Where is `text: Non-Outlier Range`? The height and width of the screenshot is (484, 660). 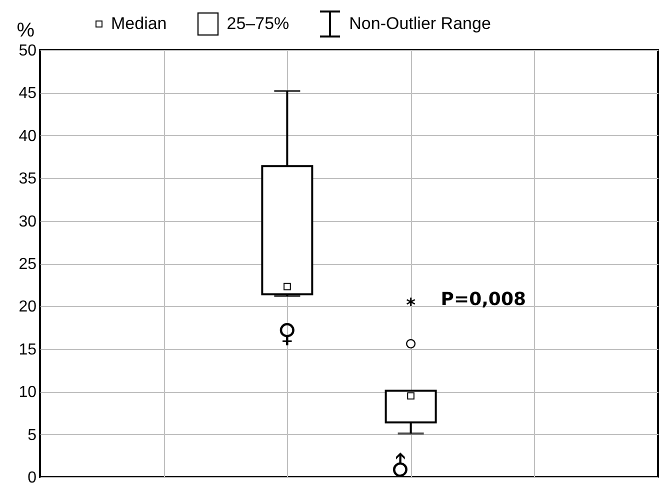
text: Non-Outlier Range is located at coordinates (420, 24).